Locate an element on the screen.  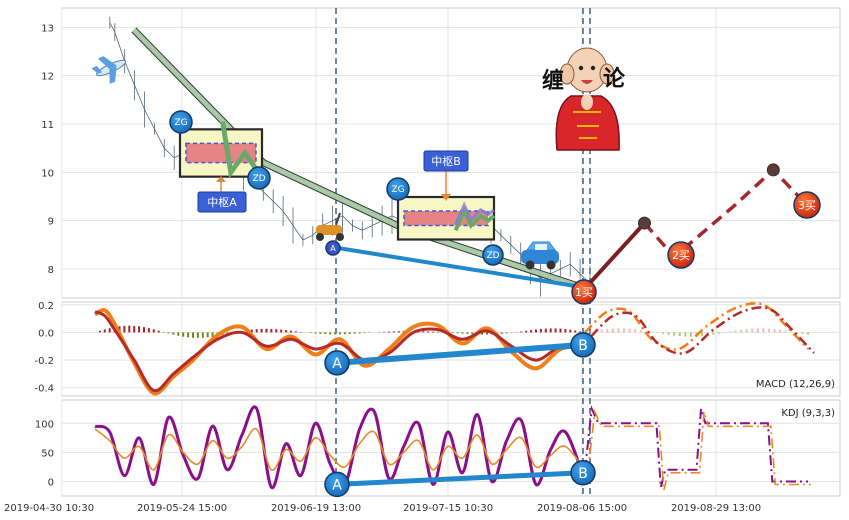
zd-a-circle is located at coordinates (259, 178).